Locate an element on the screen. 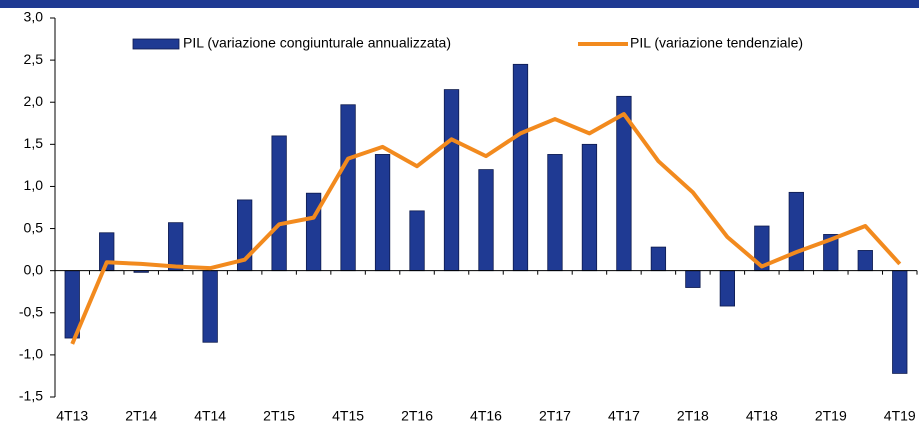 The width and height of the screenshot is (919, 430). legend-label: PIL (variazione tendenziale) is located at coordinates (716, 43).